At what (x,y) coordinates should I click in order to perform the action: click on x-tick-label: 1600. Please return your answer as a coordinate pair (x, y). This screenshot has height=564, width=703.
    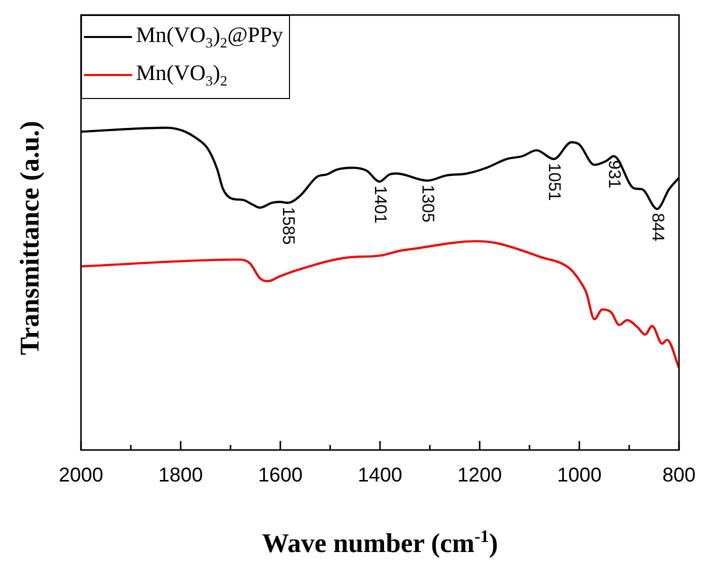
    Looking at the image, I should click on (280, 475).